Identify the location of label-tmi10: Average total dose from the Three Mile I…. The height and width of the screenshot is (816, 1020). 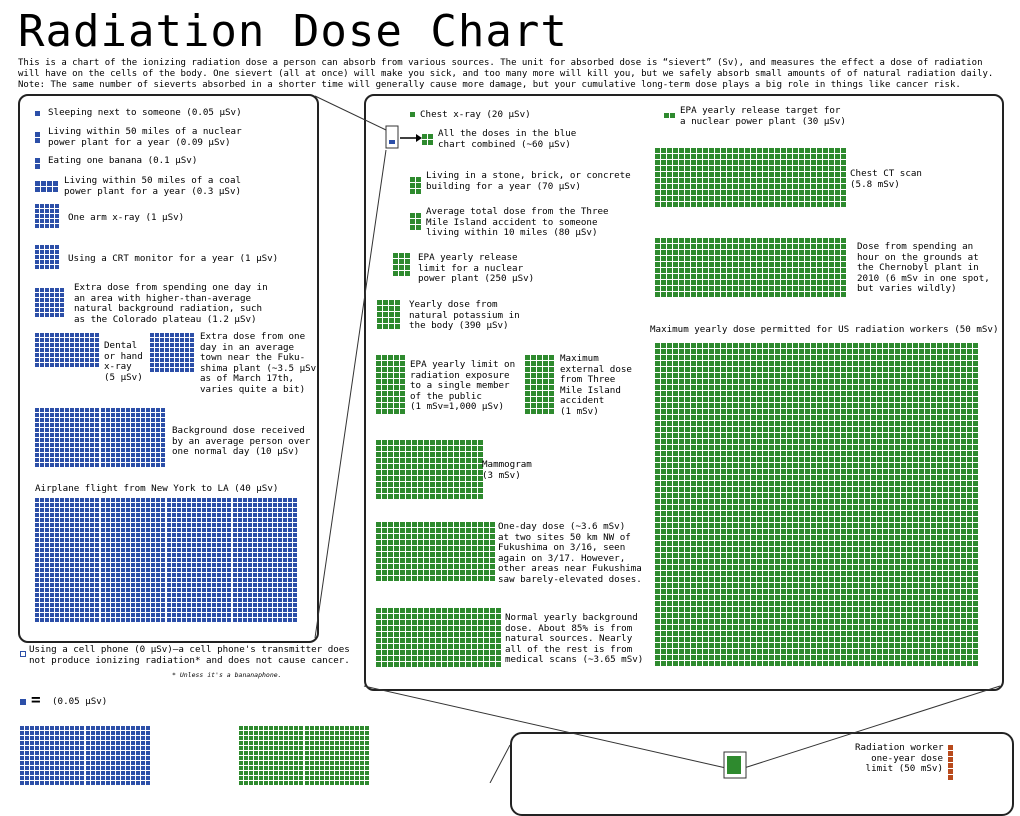
(517, 223).